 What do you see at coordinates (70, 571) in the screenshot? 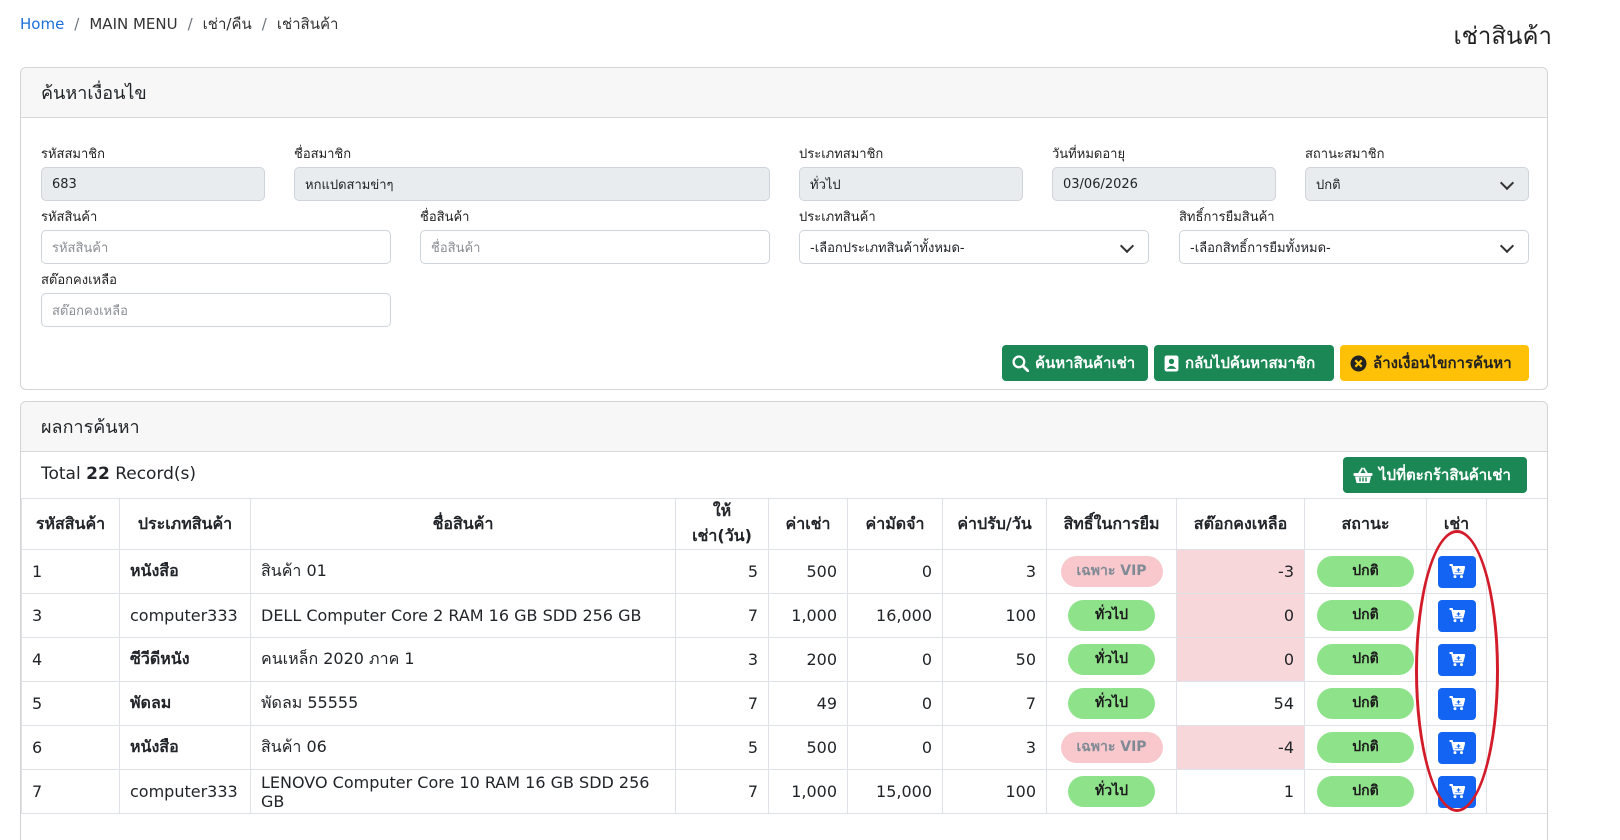
I see `cell-product-id: 1` at bounding box center [70, 571].